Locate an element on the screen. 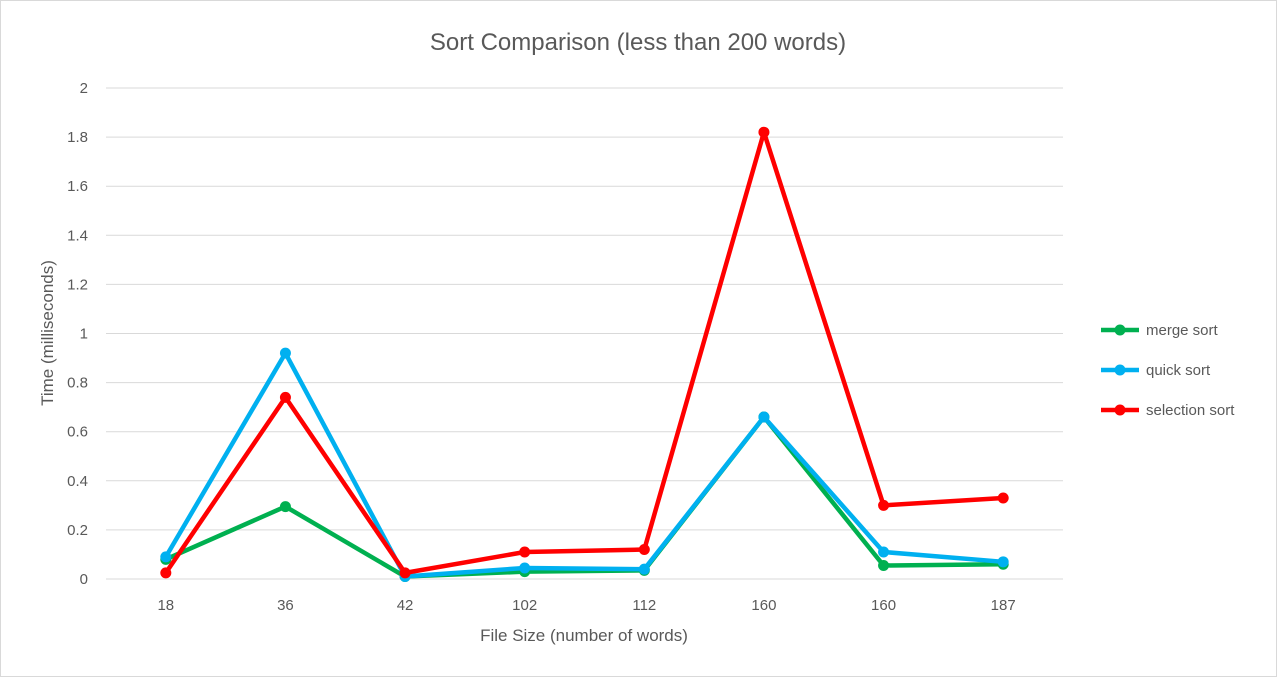  x-axis-title: File Size (number of words) is located at coordinates (584, 635).